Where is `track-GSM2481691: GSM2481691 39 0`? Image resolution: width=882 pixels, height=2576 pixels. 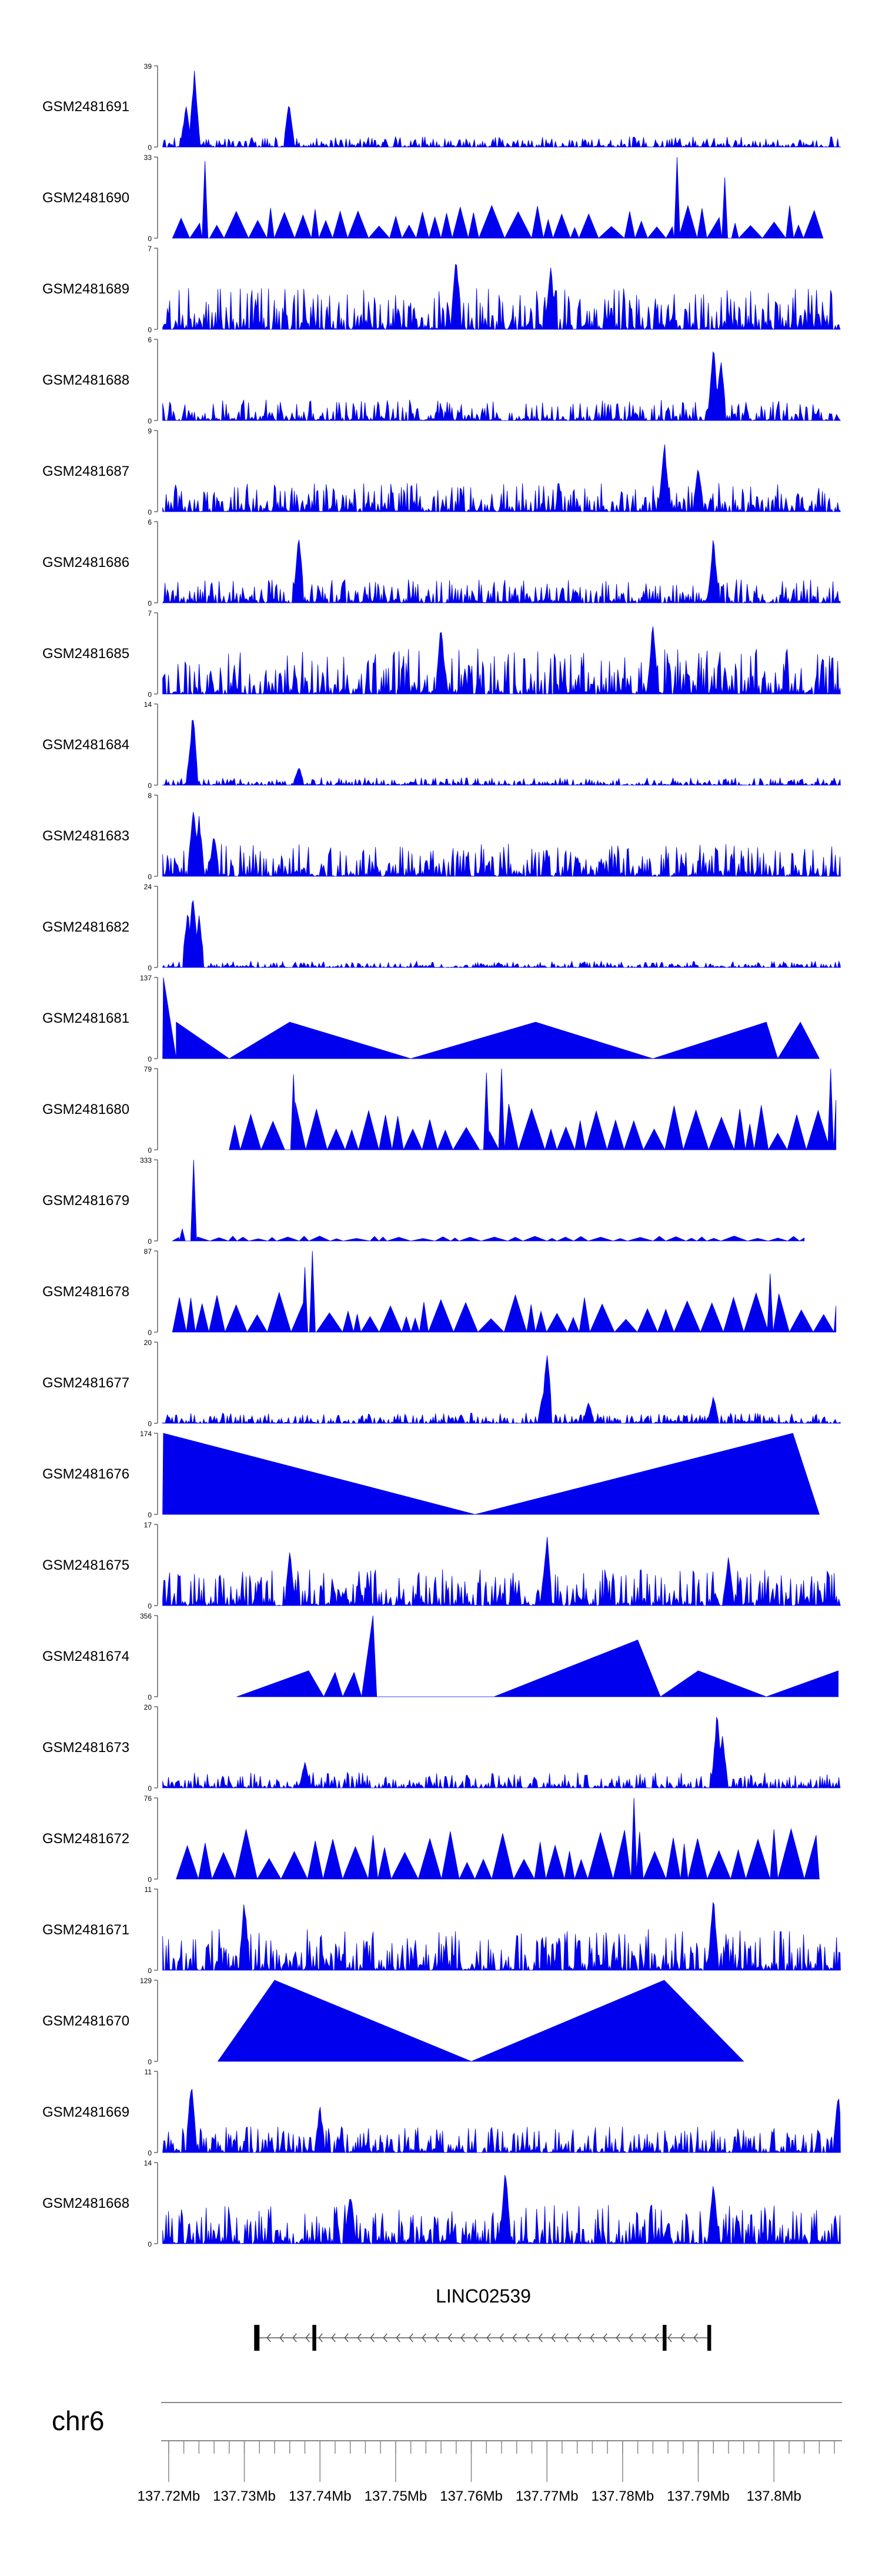 track-GSM2481691: GSM2481691 39 0 is located at coordinates (441, 107).